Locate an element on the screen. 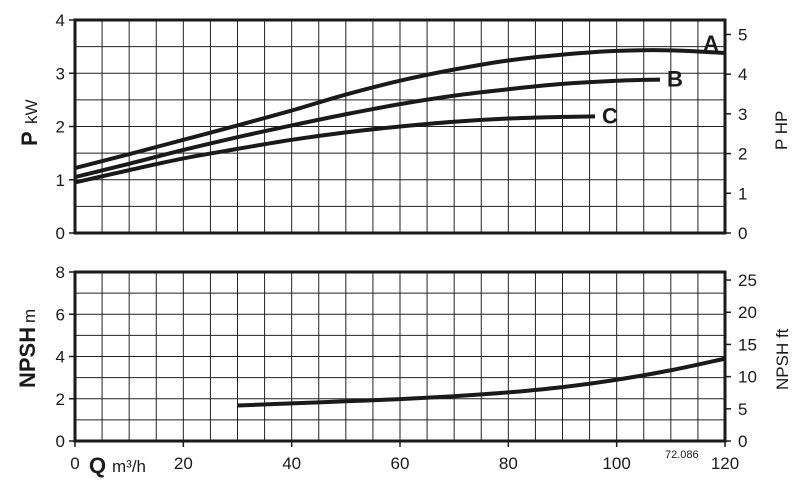 The height and width of the screenshot is (486, 809). x-tick-label: 40 is located at coordinates (291, 463).